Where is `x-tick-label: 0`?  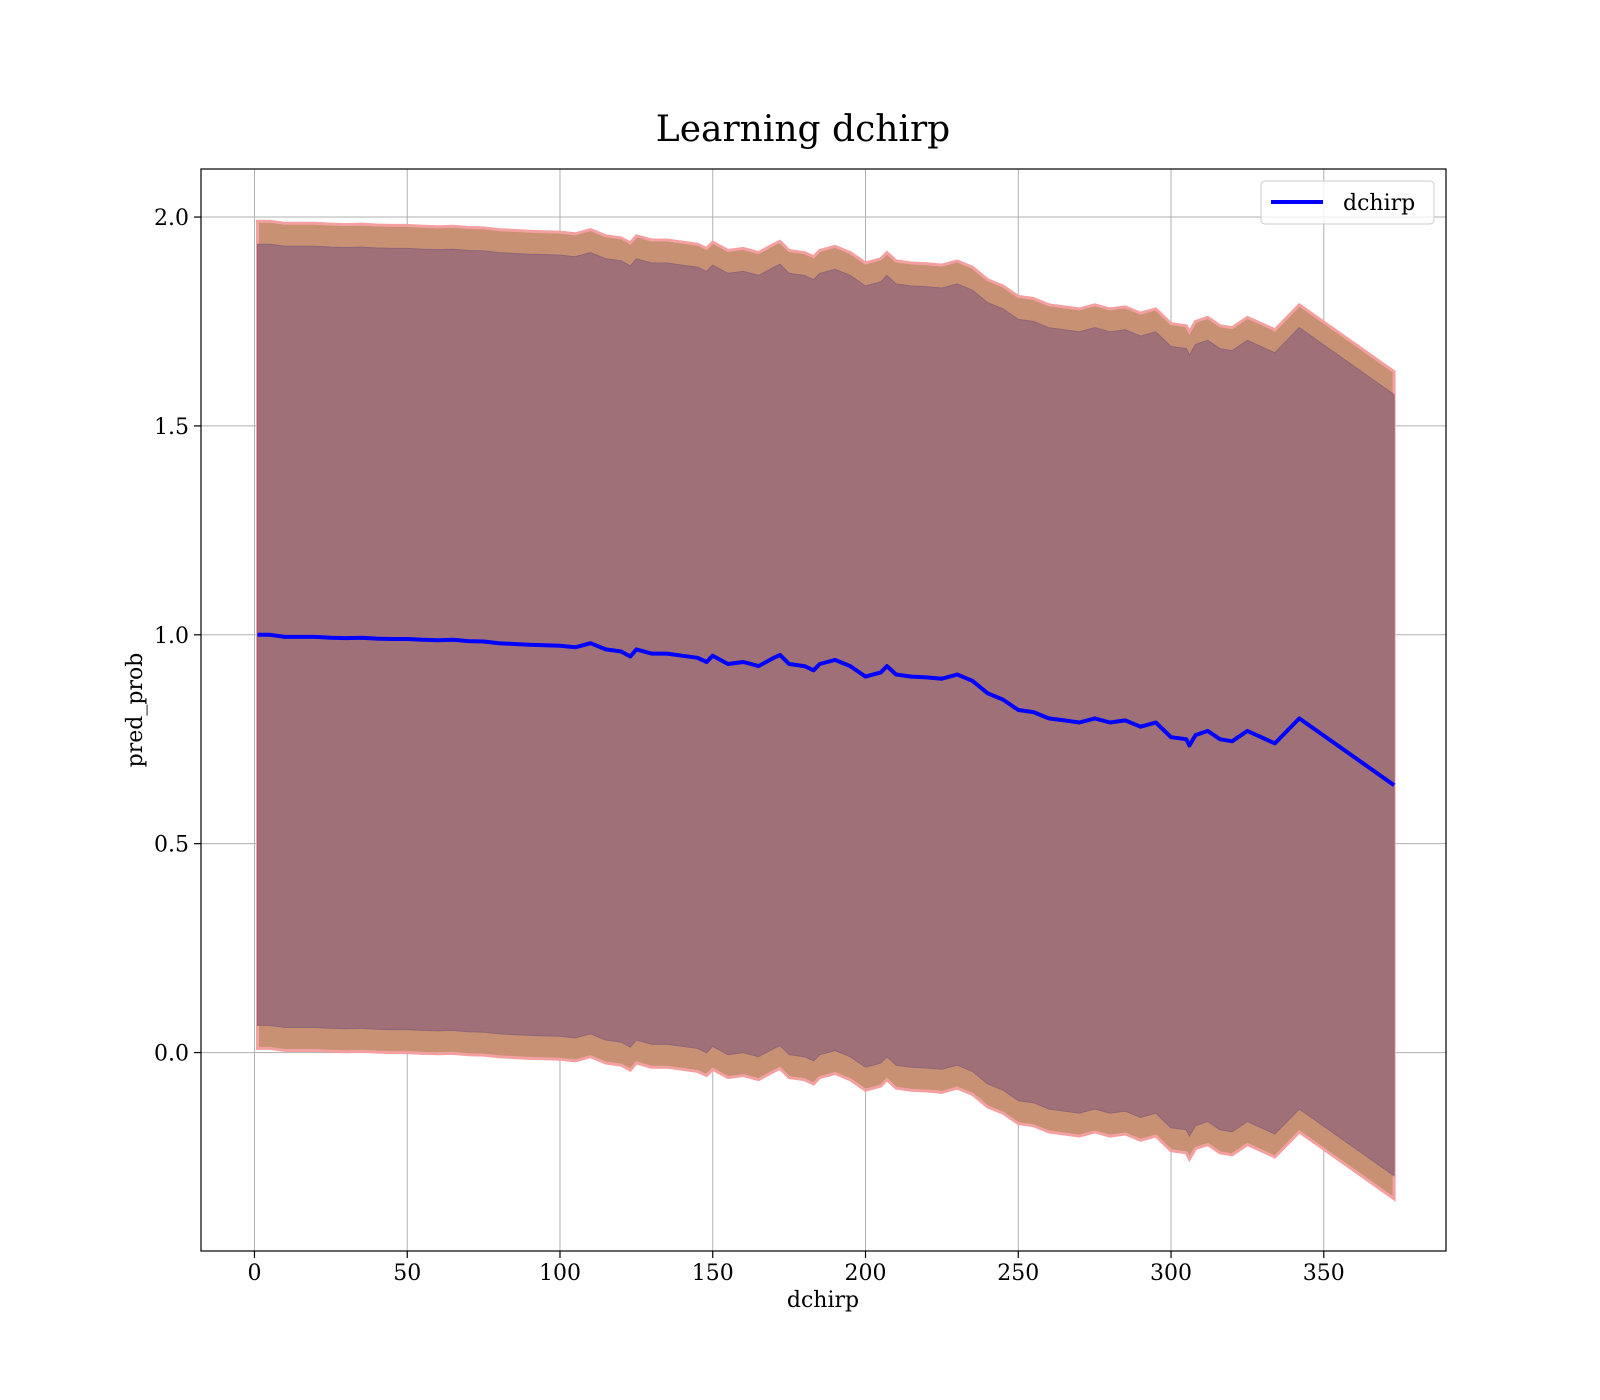
x-tick-label: 0 is located at coordinates (254, 1273).